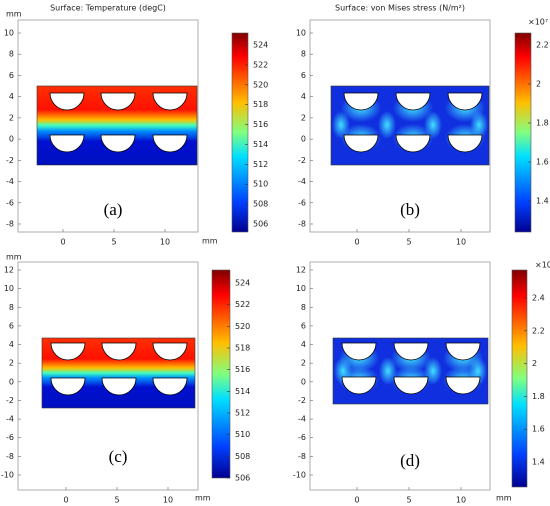  I want to click on colorbar-tick-label: 2, so click(534, 363).